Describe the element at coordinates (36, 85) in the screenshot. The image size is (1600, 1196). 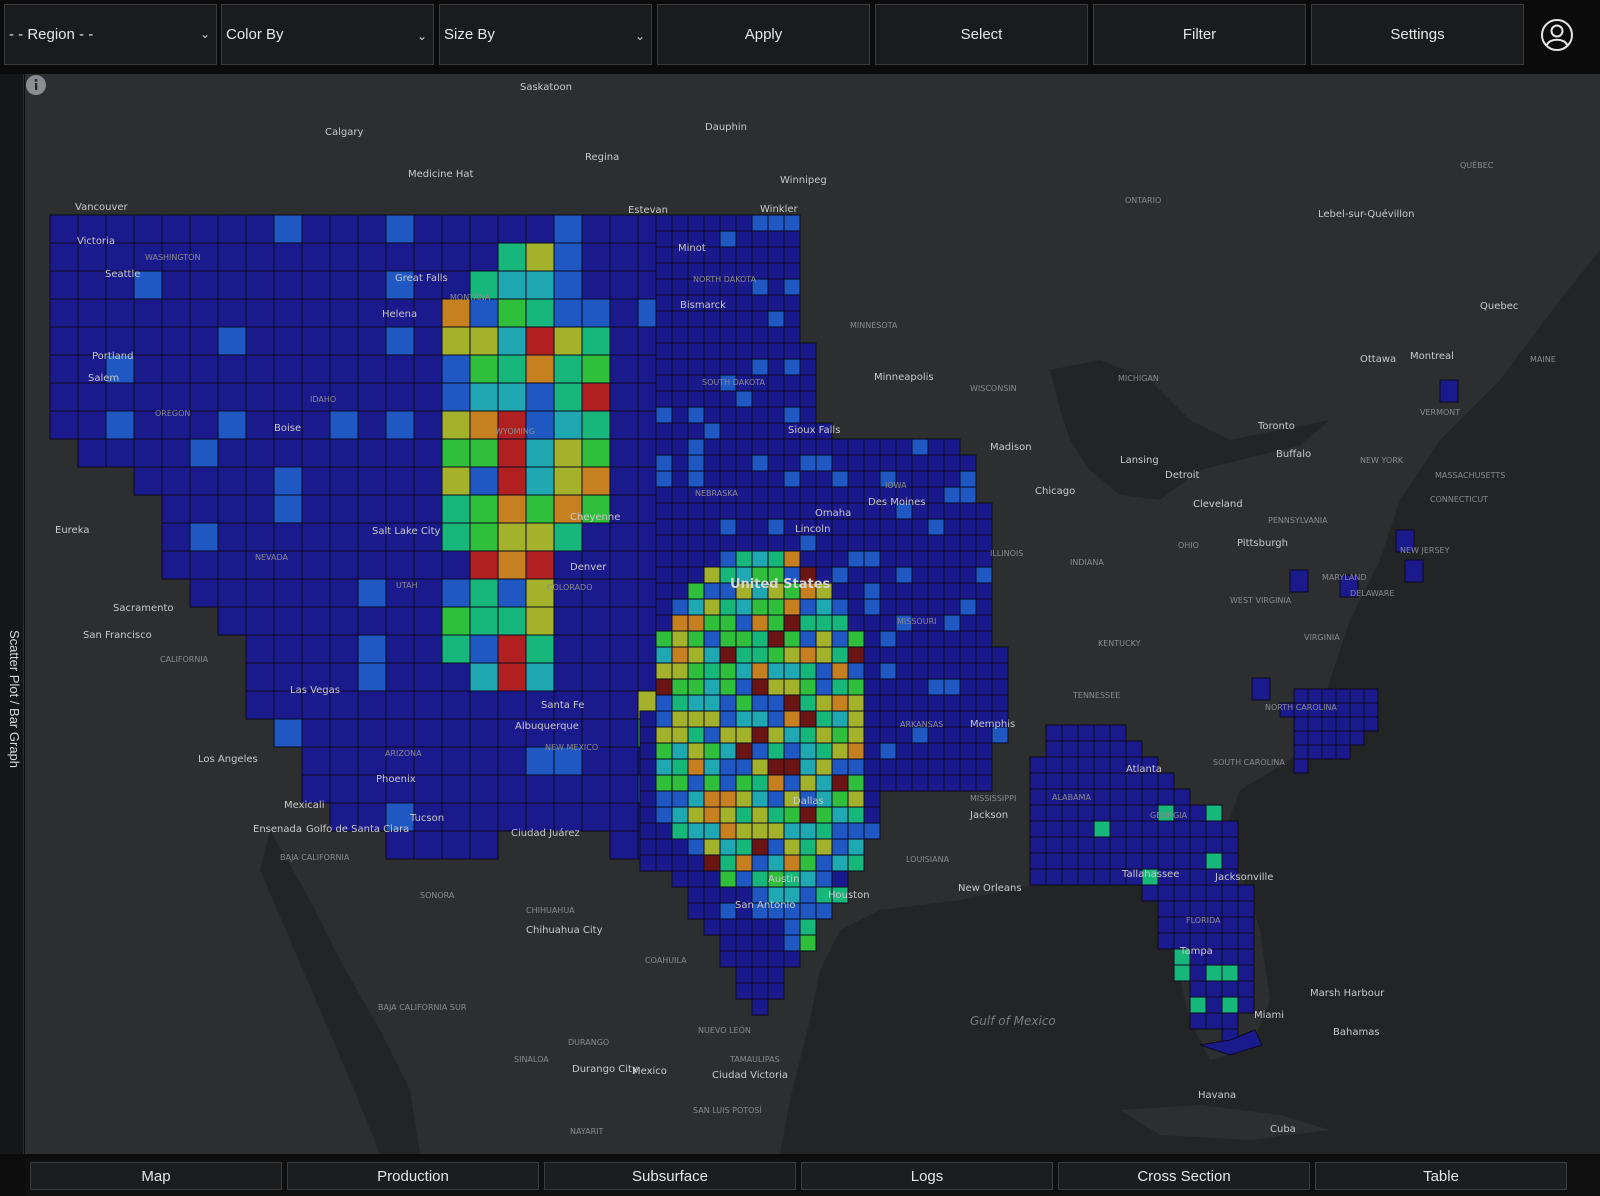
I see `info-icon` at that location.